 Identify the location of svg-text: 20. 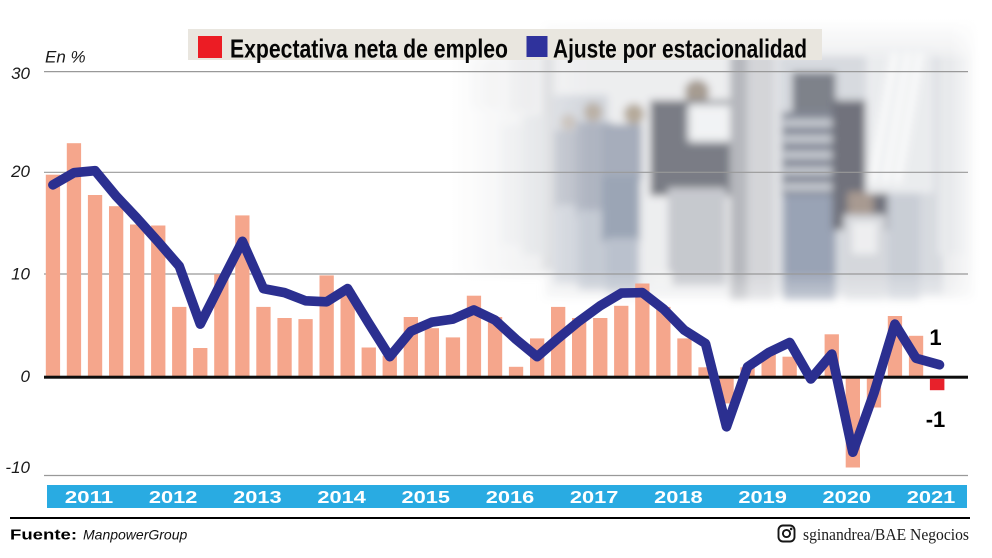
(20, 171).